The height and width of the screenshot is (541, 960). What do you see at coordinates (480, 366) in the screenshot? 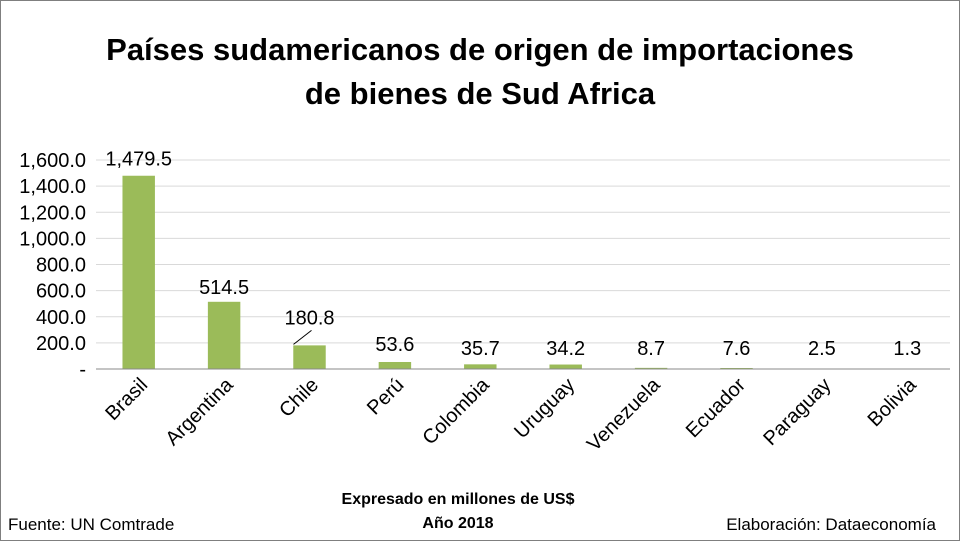
I see `bar-colombia` at bounding box center [480, 366].